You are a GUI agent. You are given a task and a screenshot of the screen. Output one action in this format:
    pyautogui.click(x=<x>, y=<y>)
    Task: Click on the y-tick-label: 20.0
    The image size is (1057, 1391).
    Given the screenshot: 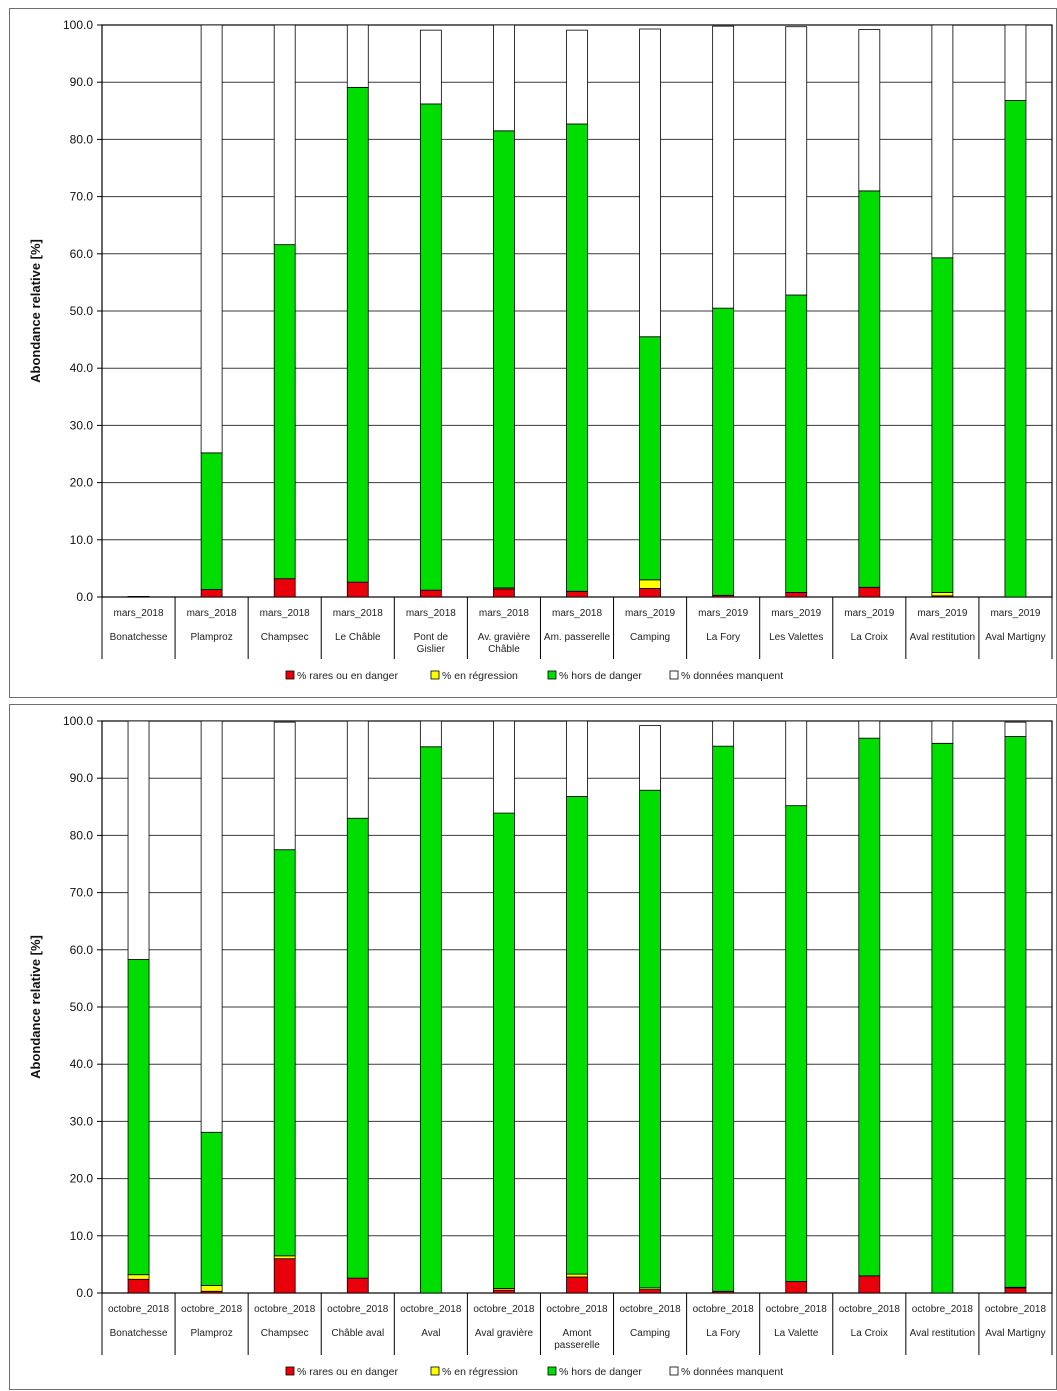 What is the action you would take?
    pyautogui.click(x=82, y=483)
    